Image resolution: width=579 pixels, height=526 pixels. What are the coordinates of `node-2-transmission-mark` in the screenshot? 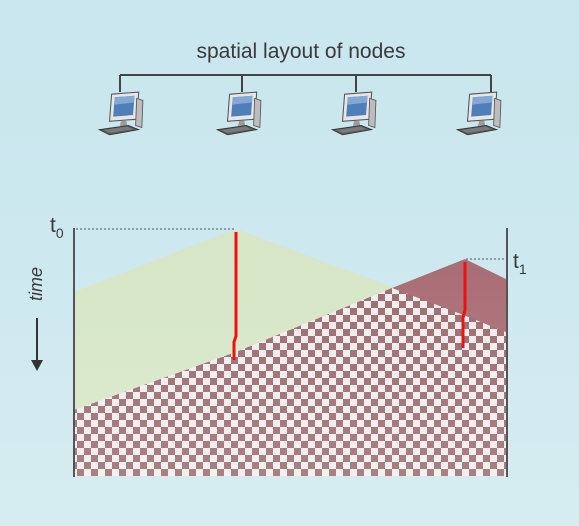 It's located at (235, 296).